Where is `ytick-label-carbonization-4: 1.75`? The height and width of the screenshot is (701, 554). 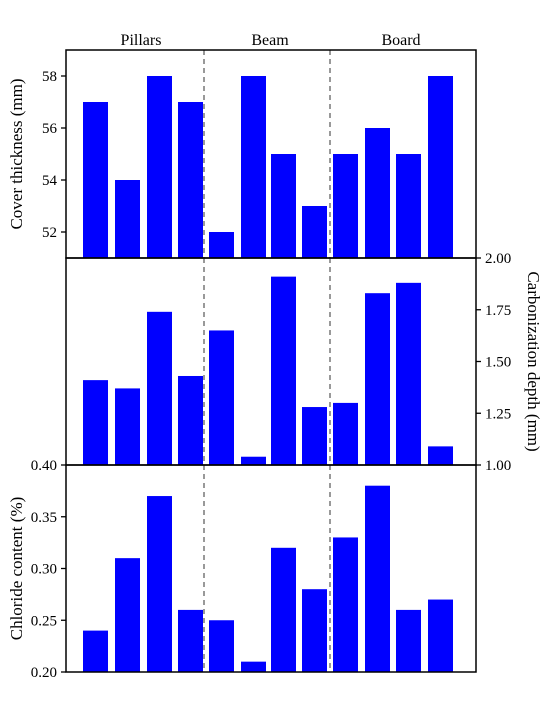 ytick-label-carbonization-4: 1.75 is located at coordinates (498, 311).